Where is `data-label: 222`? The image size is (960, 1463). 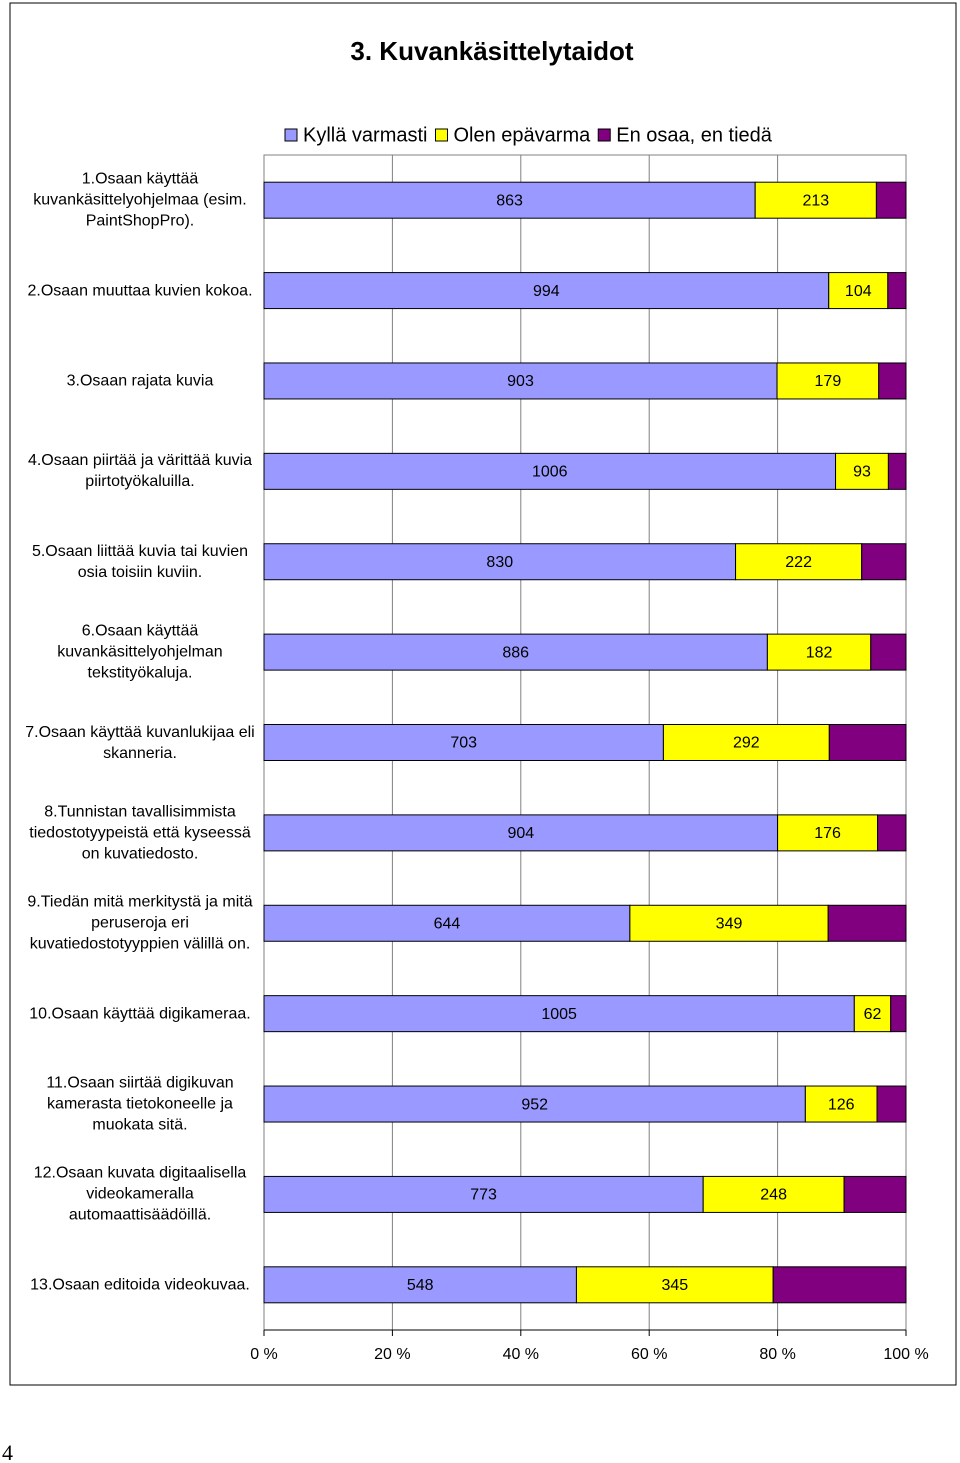 data-label: 222 is located at coordinates (798, 562).